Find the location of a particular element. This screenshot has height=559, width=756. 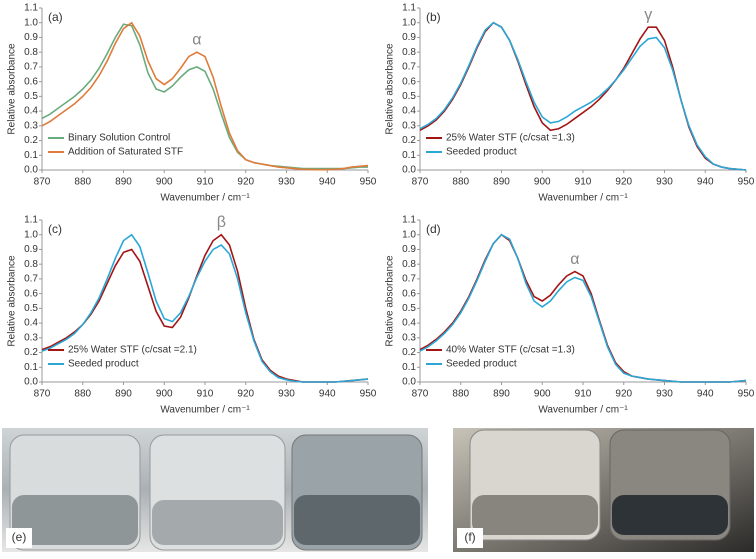

legend-label: Addition of Saturated STF is located at coordinates (125, 152).